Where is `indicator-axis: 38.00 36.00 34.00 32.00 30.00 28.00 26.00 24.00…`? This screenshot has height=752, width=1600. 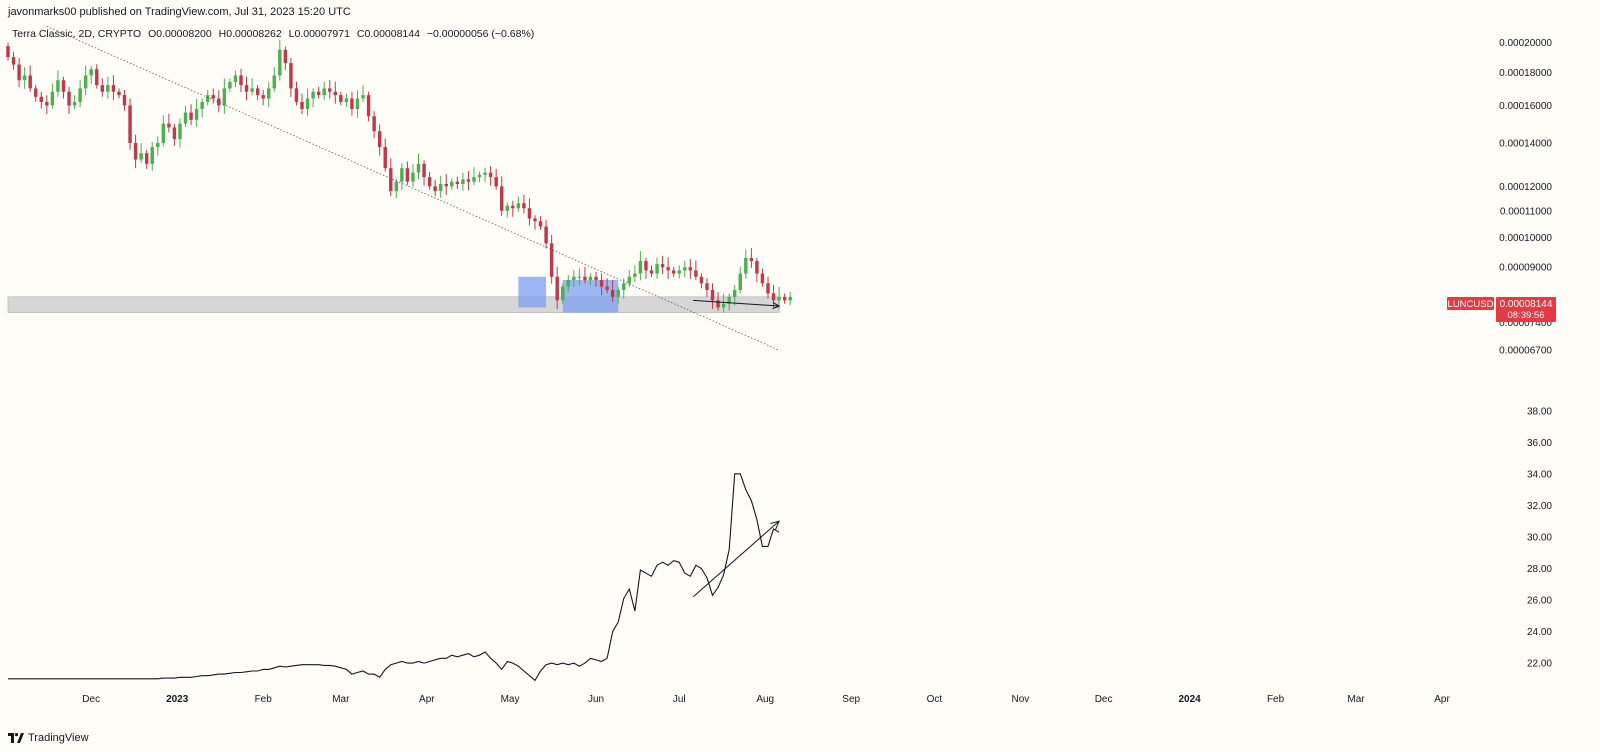
indicator-axis: 38.00 36.00 34.00 32.00 30.00 28.00 26.00 24.00… is located at coordinates (1539, 537).